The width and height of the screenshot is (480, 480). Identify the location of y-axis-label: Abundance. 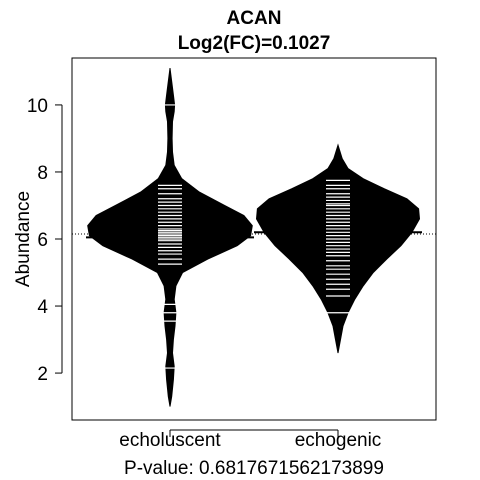
(23, 239).